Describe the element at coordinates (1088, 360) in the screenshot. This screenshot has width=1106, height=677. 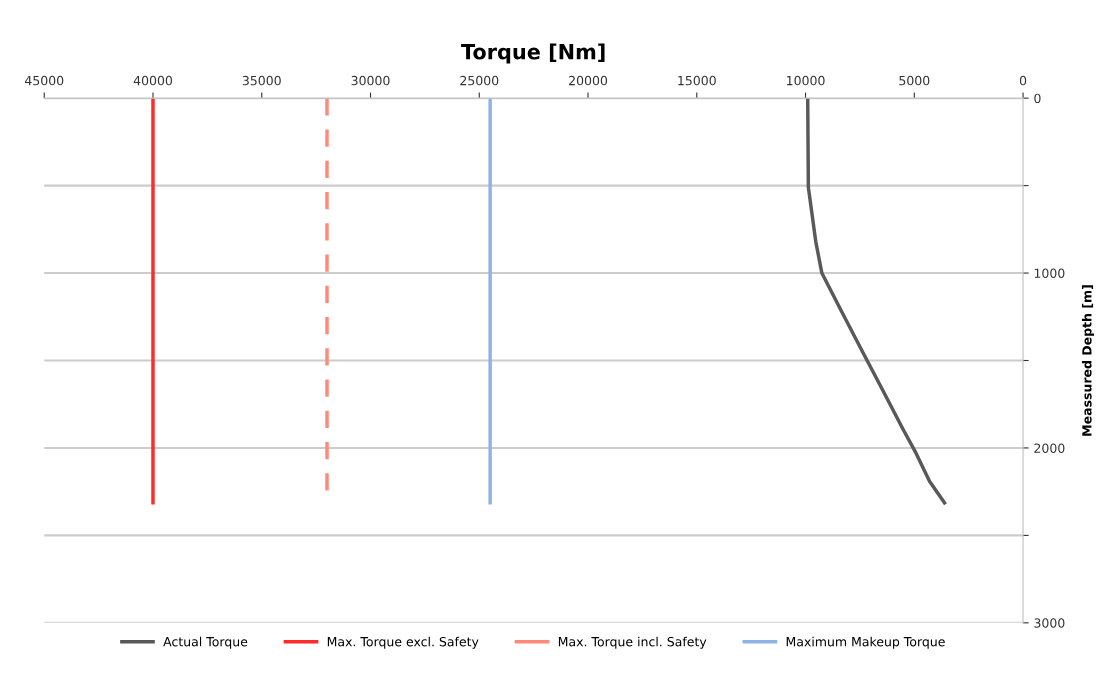
I see `y-axis-title: Meassured Depth [m]` at that location.